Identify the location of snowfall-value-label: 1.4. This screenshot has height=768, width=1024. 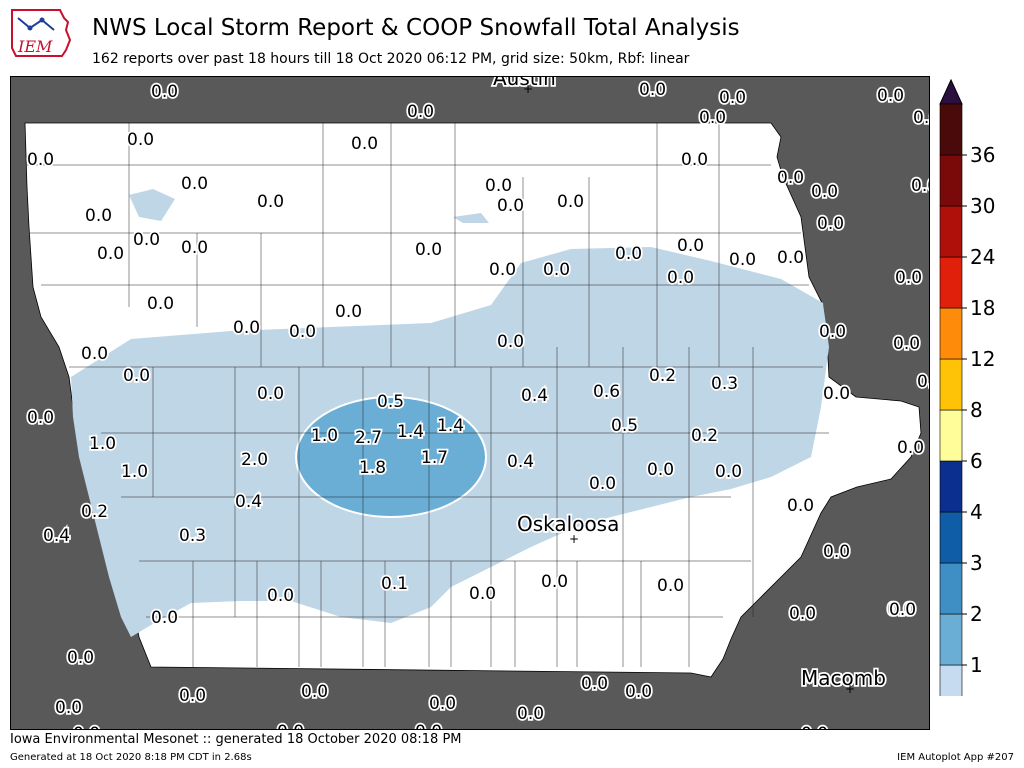
(410, 432).